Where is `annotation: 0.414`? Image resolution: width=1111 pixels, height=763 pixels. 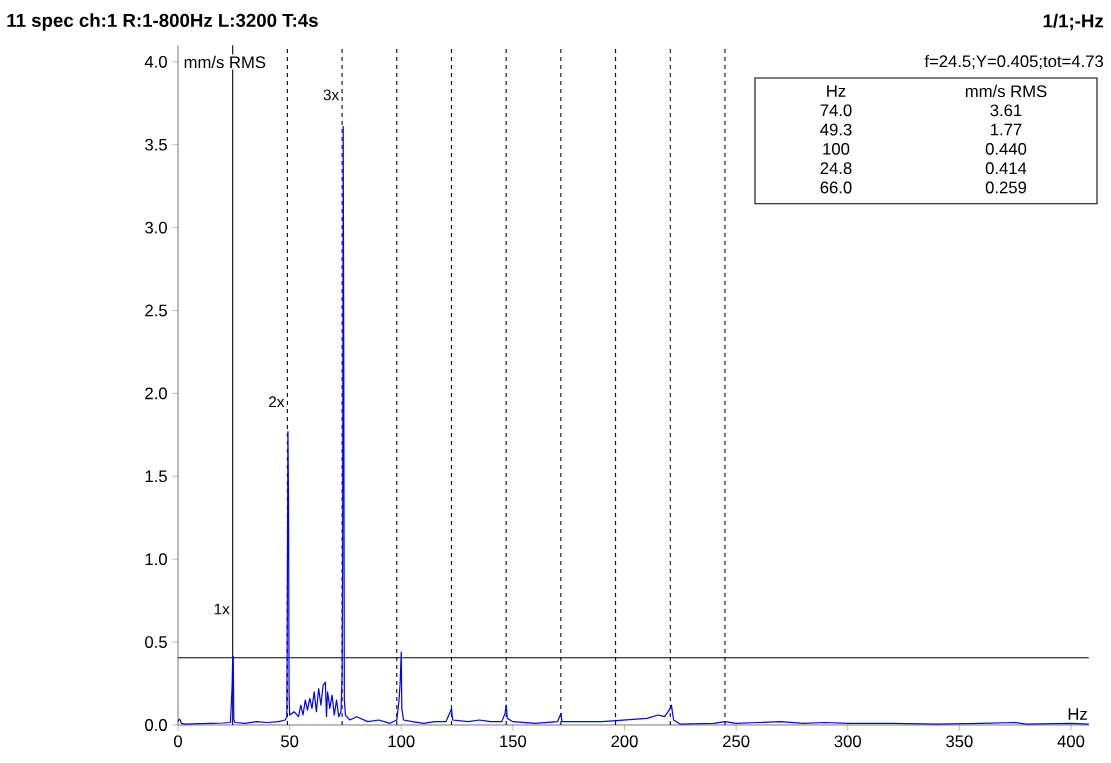 annotation: 0.414 is located at coordinates (1006, 168).